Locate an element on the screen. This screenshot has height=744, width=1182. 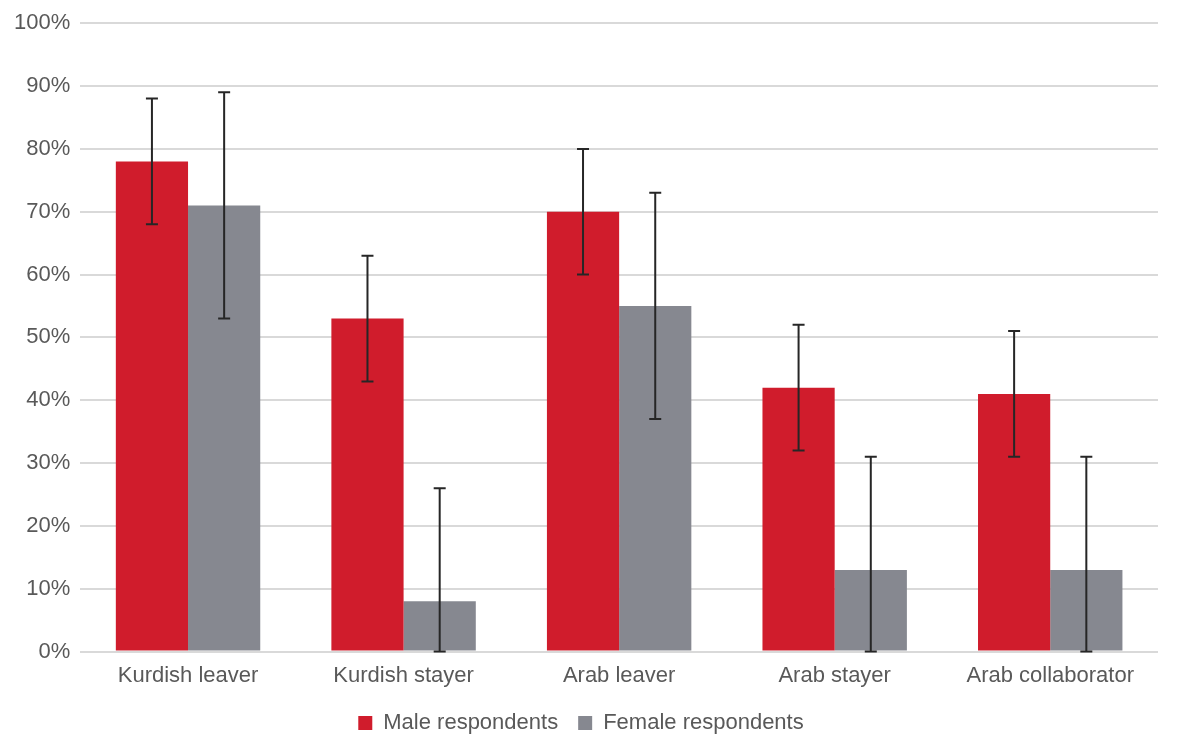
legend-label: Male respondents is located at coordinates (471, 722).